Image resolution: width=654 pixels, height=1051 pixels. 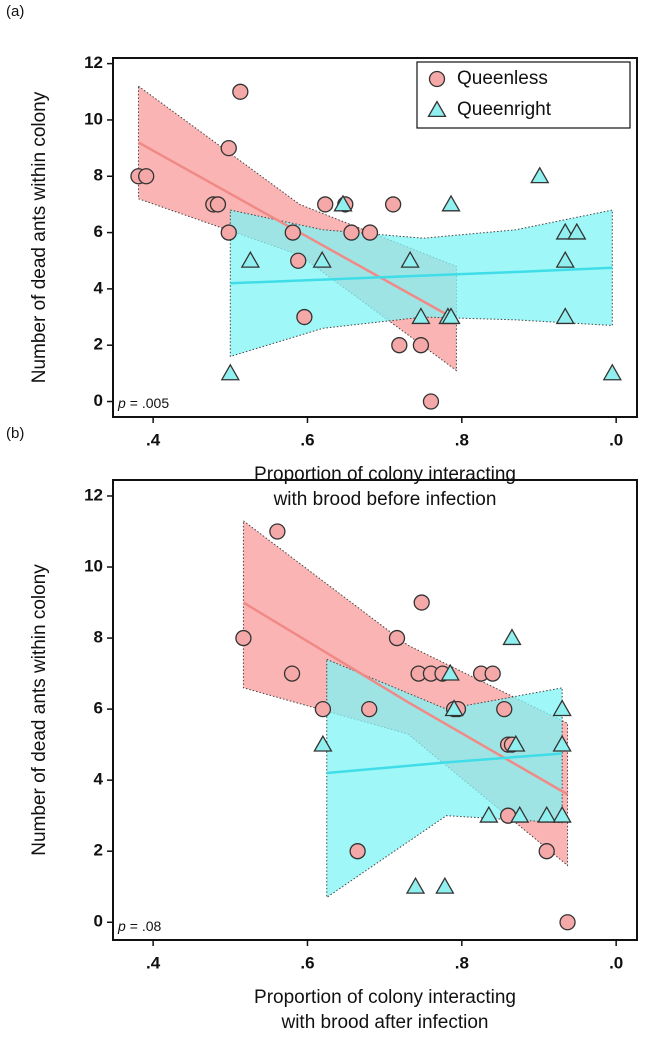 I want to click on annotation: p = .005, so click(x=143, y=403).